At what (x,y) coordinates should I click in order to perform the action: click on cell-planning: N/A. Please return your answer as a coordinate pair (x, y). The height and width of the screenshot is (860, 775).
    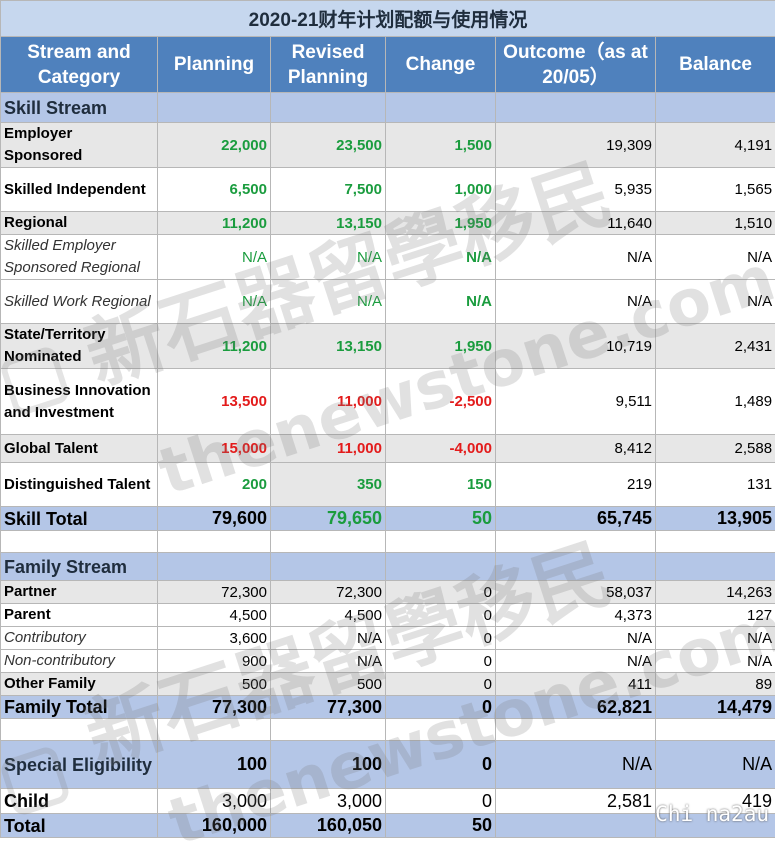
    Looking at the image, I should click on (214, 257).